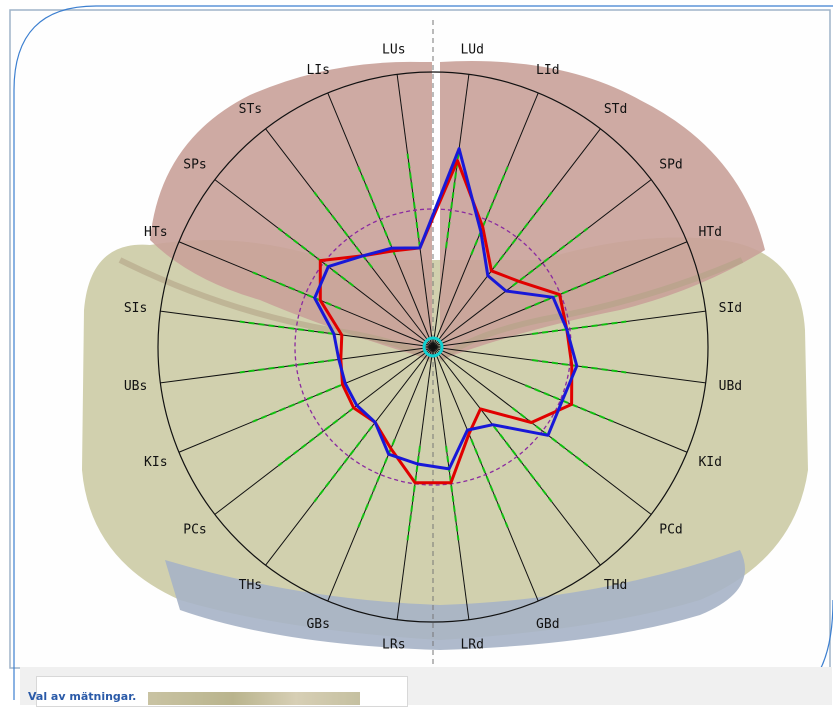  What do you see at coordinates (254, 698) in the screenshot?
I see `measurement-thumbnail` at bounding box center [254, 698].